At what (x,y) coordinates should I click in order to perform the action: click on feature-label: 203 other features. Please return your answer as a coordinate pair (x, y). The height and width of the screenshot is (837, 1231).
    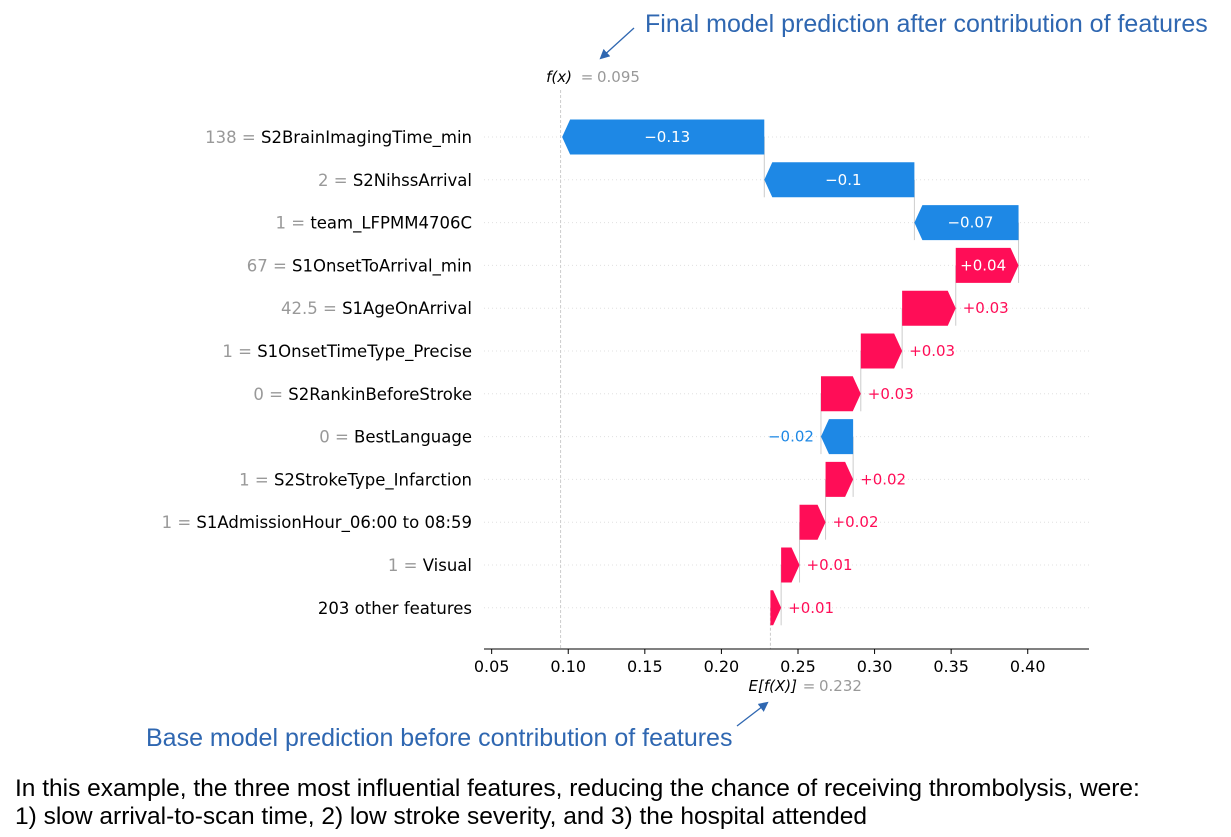
    Looking at the image, I should click on (395, 608).